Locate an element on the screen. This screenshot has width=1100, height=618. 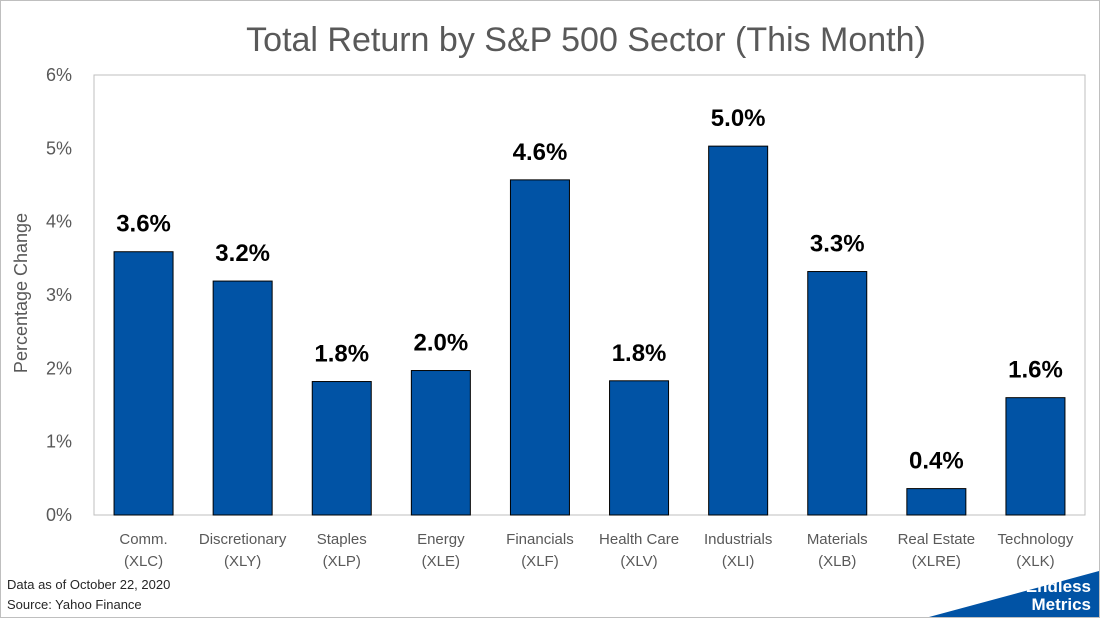
data-label: 0.4% is located at coordinates (936, 461).